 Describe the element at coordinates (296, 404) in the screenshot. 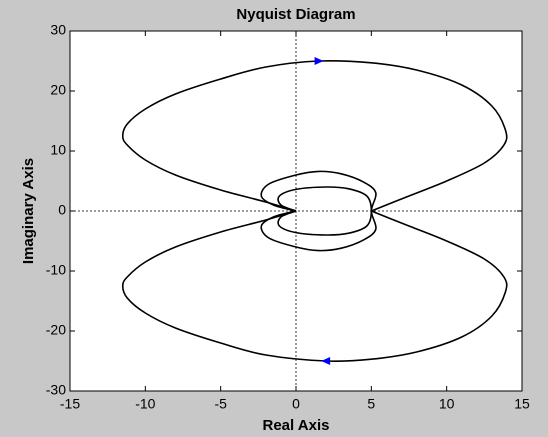

I see `x-tick-label: 0` at that location.